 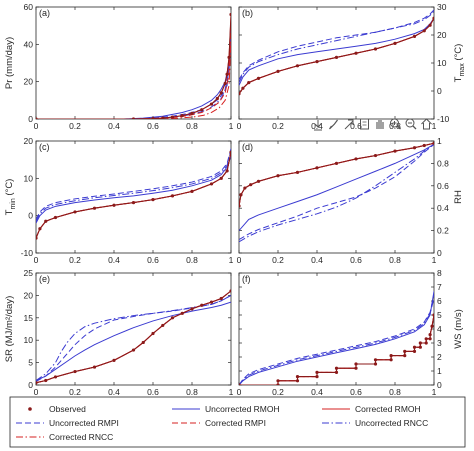 I want to click on home-icon, so click(x=426, y=124).